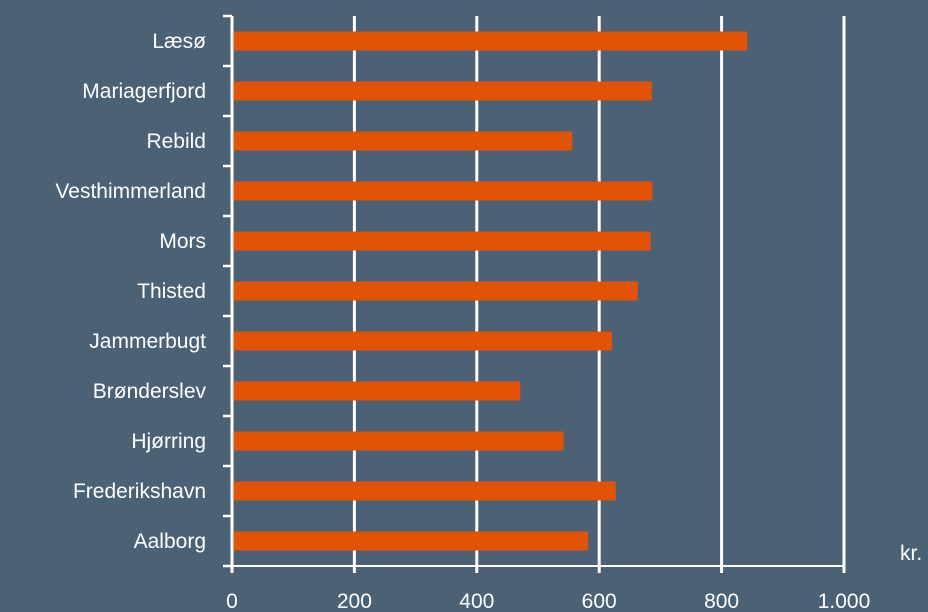 This screenshot has width=928, height=612. Describe the element at coordinates (721, 601) in the screenshot. I see `x-tick-label: 800` at that location.